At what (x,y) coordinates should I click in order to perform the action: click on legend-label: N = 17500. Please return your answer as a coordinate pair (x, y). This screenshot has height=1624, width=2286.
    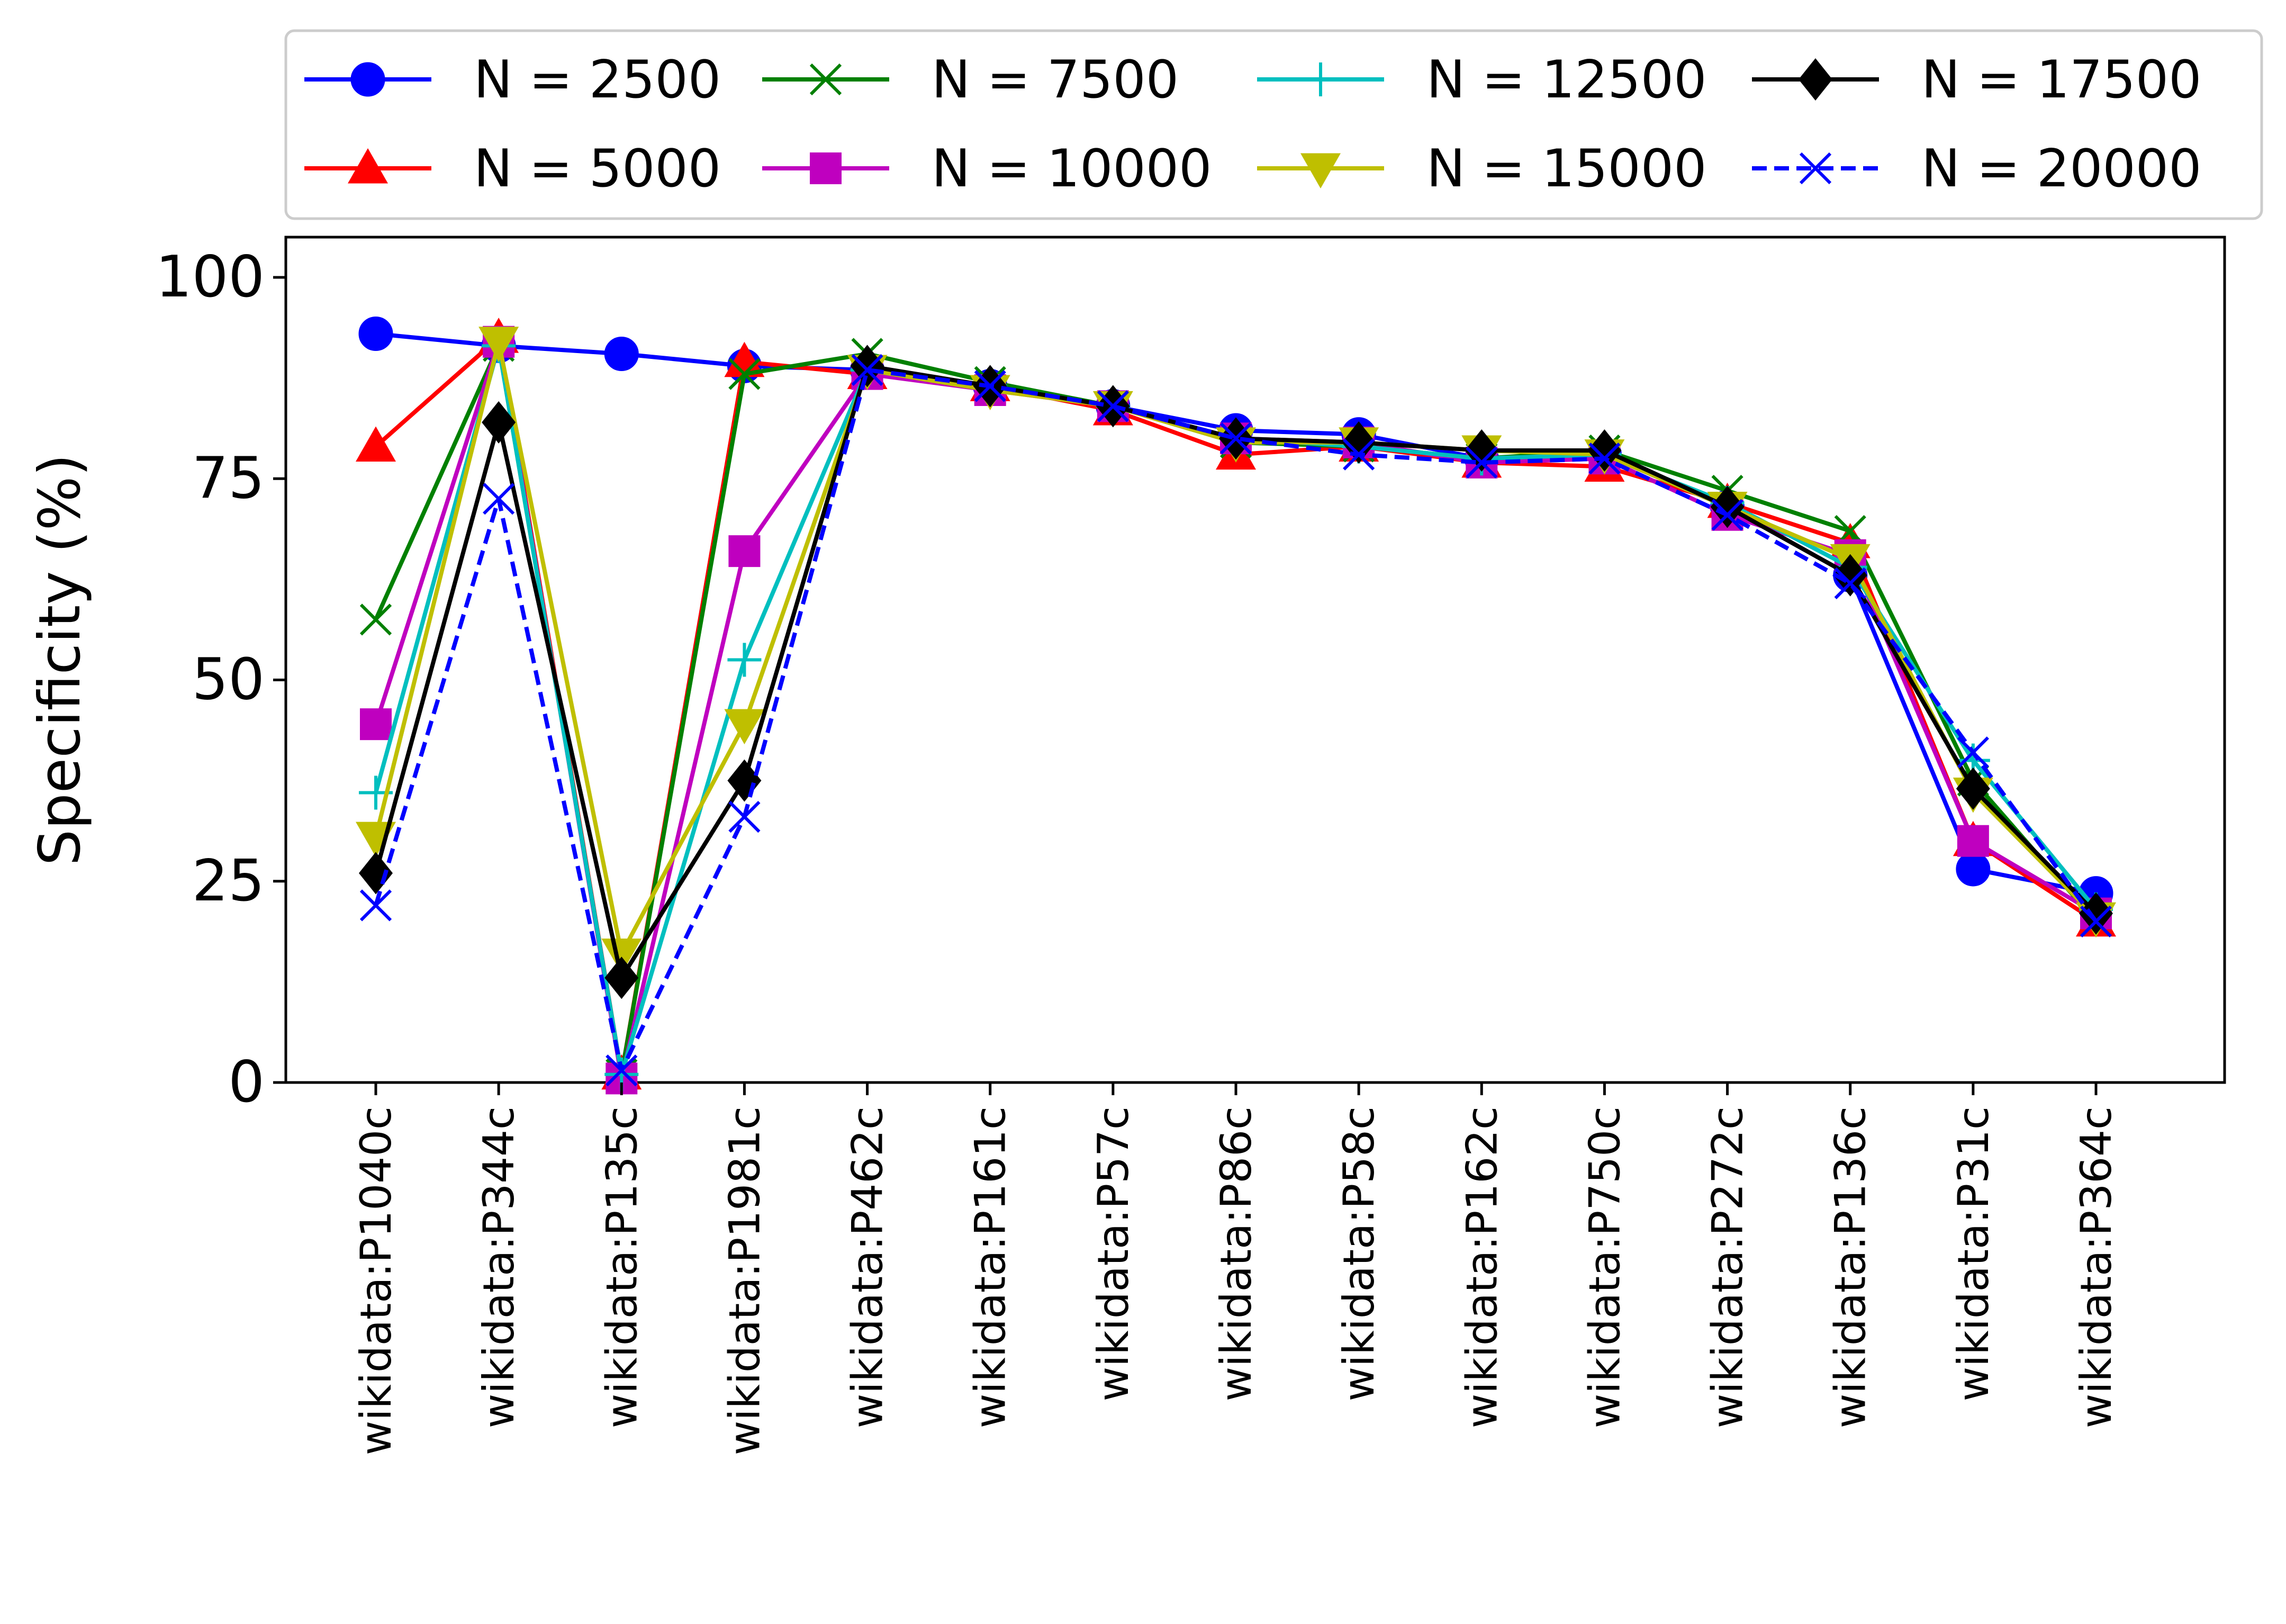
    Looking at the image, I should click on (2061, 80).